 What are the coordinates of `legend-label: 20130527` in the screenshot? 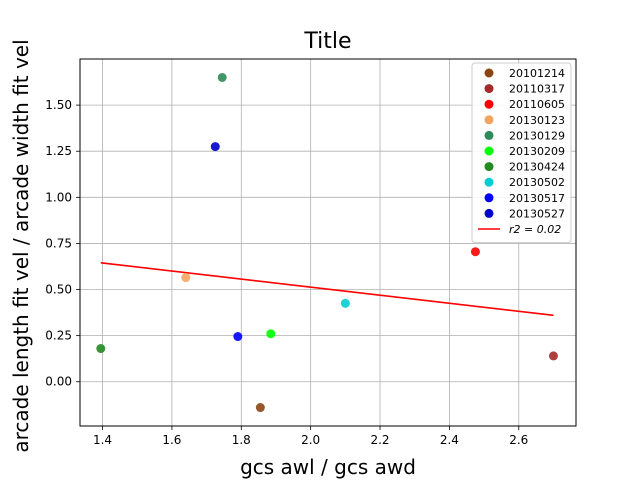 It's located at (537, 213).